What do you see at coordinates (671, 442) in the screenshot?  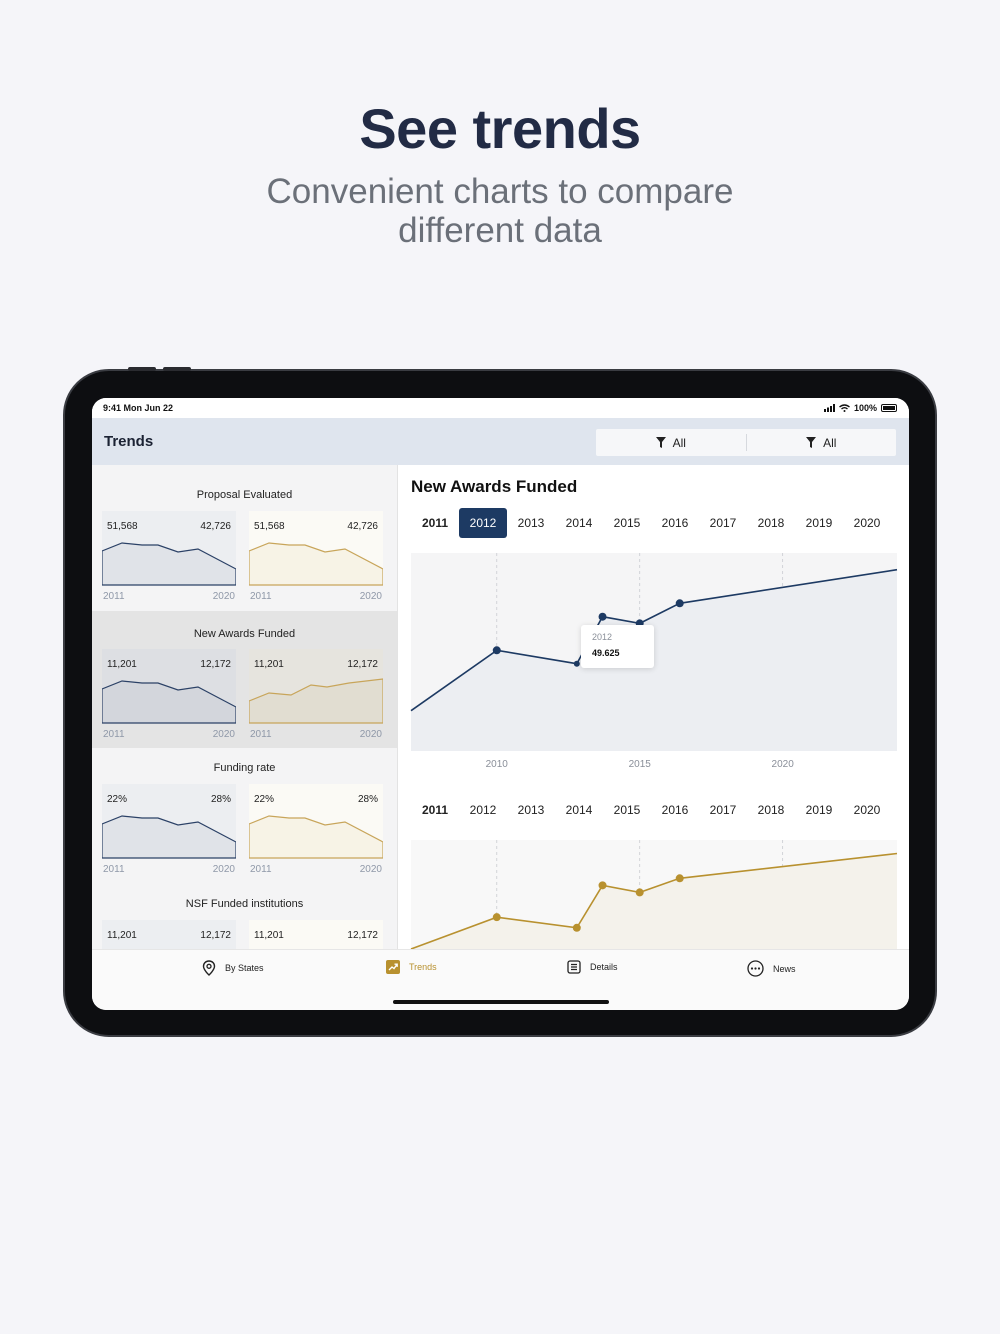 I see `filter-button-1: All` at bounding box center [671, 442].